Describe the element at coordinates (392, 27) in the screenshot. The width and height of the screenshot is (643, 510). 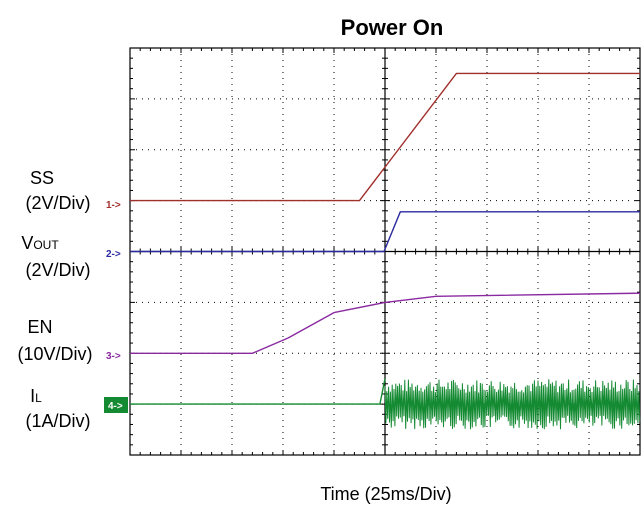
I see `chart-title: Power On` at that location.